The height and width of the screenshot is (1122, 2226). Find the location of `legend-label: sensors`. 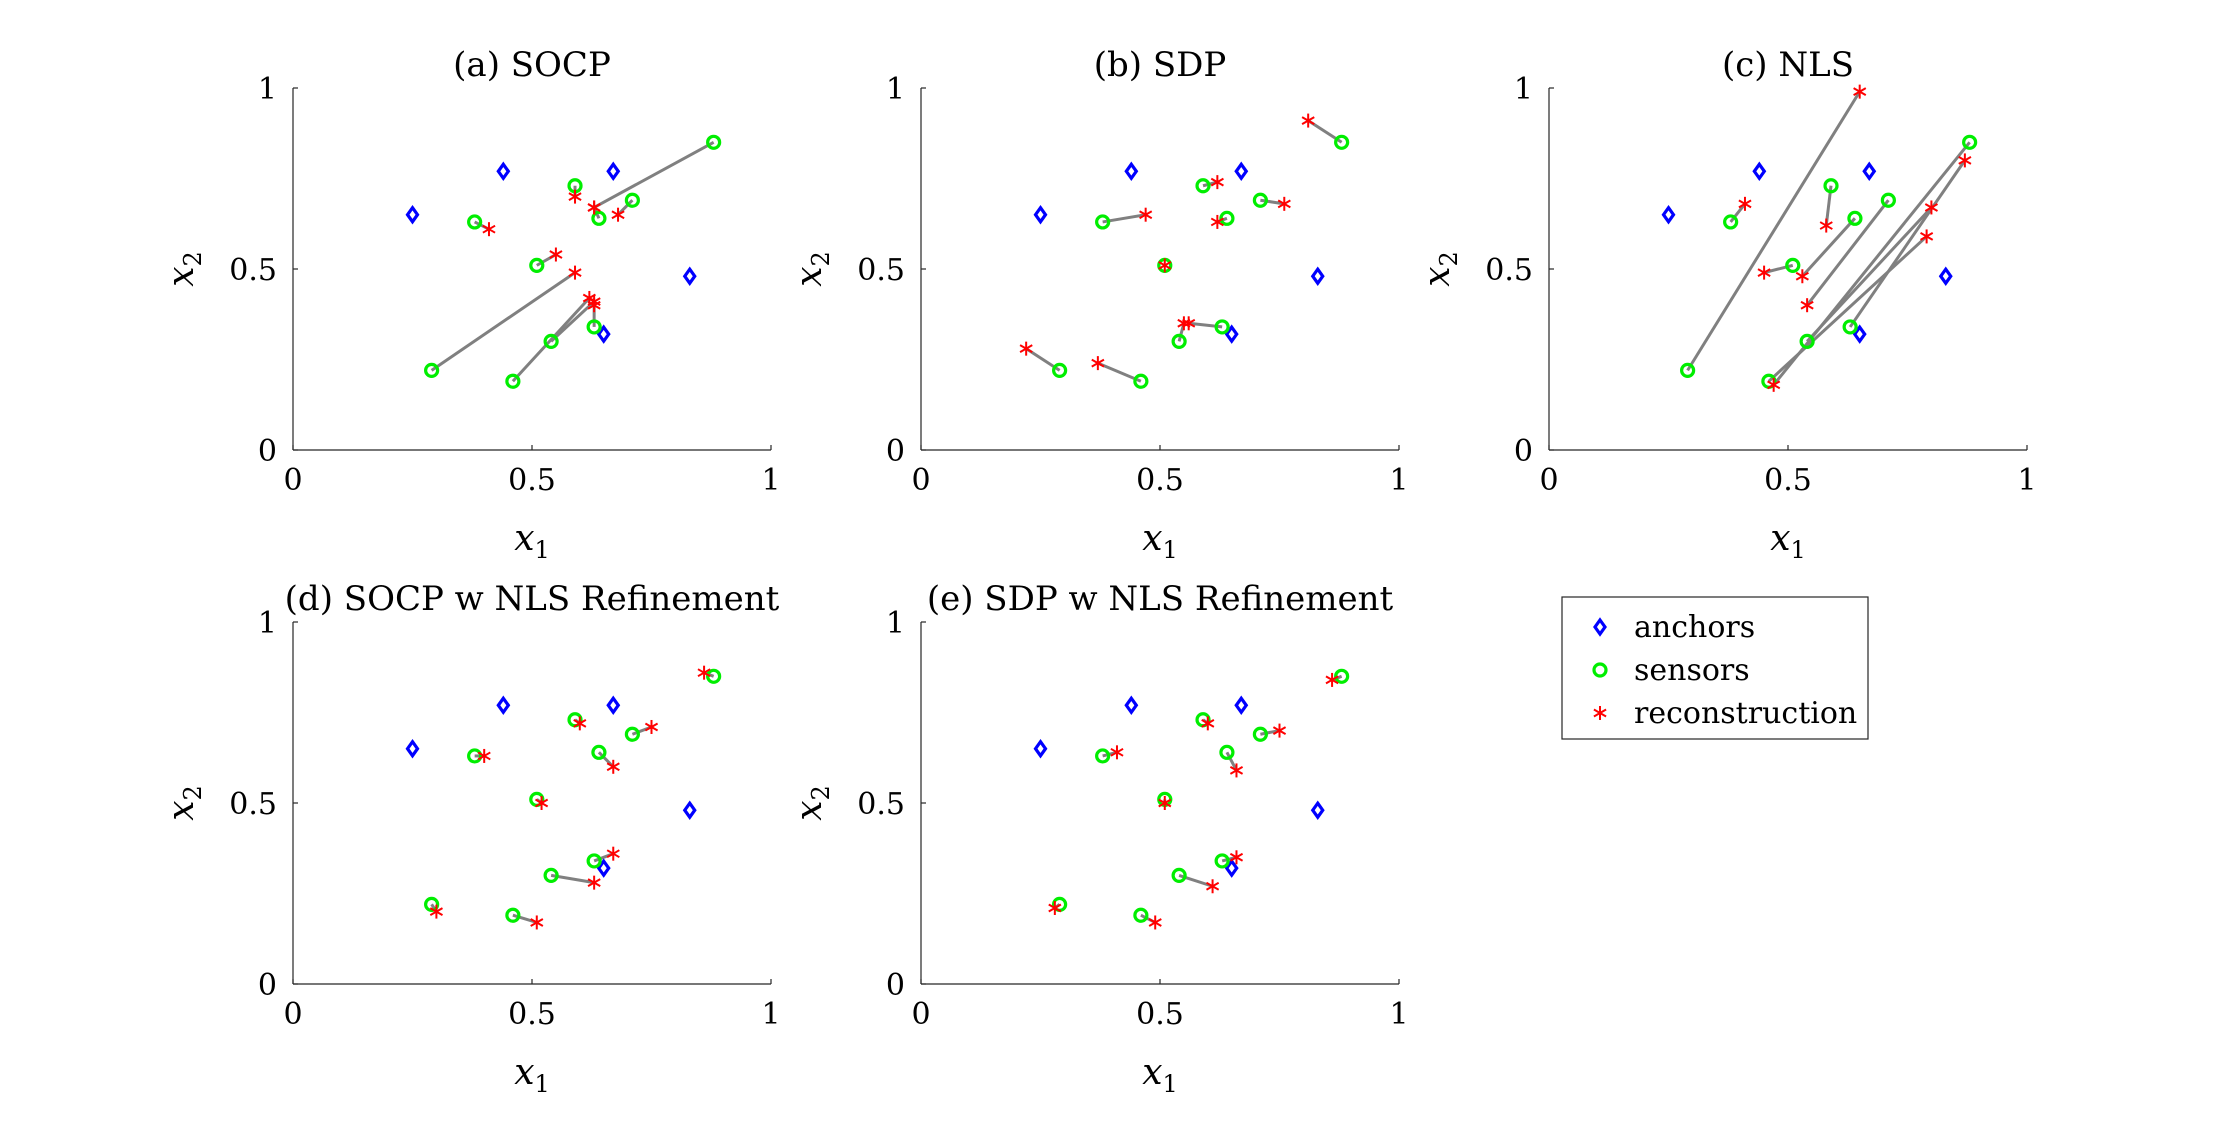

legend-label: sensors is located at coordinates (1692, 670).